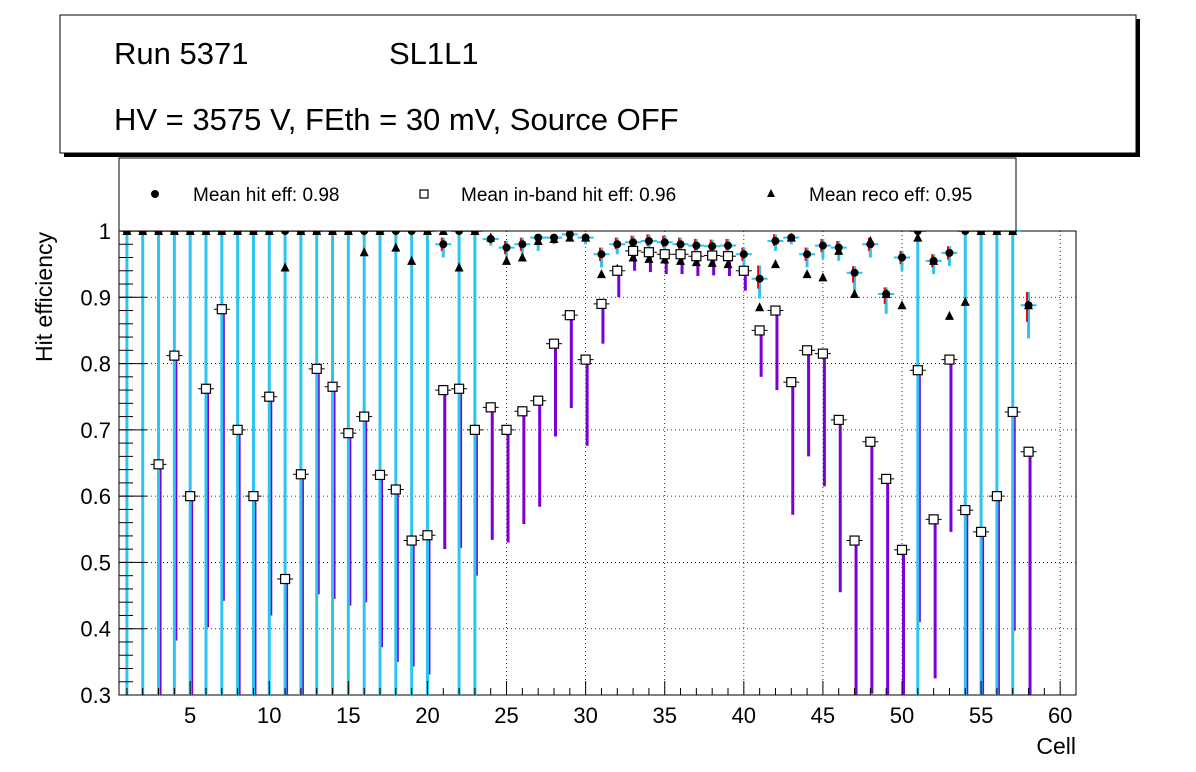 This screenshot has height=772, width=1196. Describe the element at coordinates (771, 193) in the screenshot. I see `legend-reco-marker` at that location.